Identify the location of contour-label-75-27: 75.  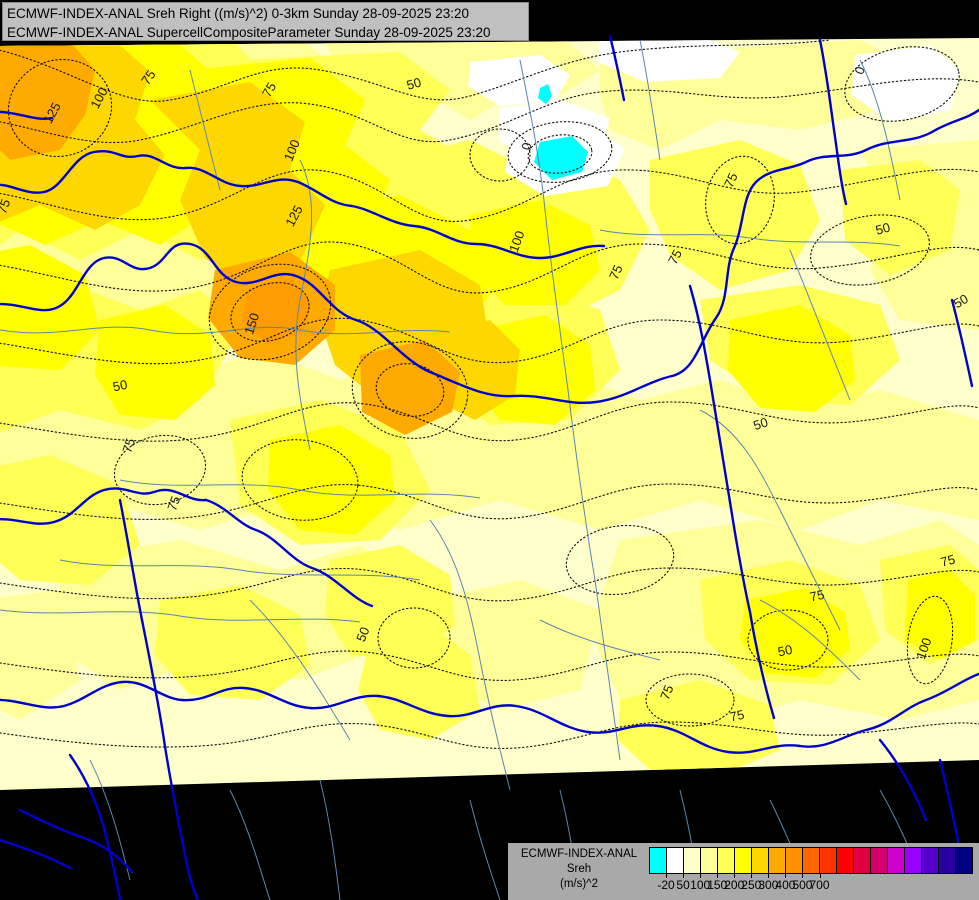
(736, 716).